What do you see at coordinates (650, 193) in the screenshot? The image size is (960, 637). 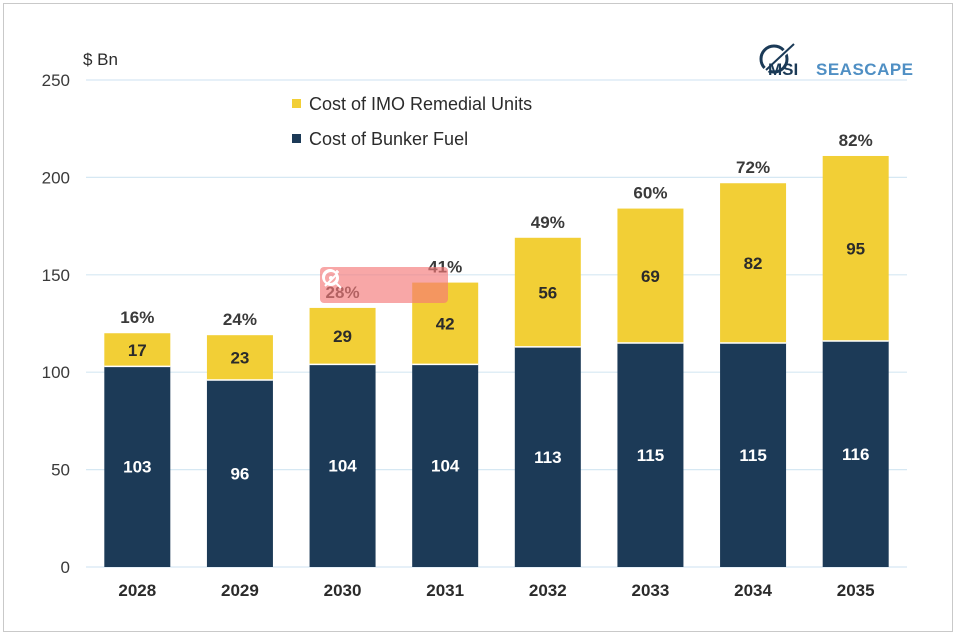 I see `percent-label: 60%` at bounding box center [650, 193].